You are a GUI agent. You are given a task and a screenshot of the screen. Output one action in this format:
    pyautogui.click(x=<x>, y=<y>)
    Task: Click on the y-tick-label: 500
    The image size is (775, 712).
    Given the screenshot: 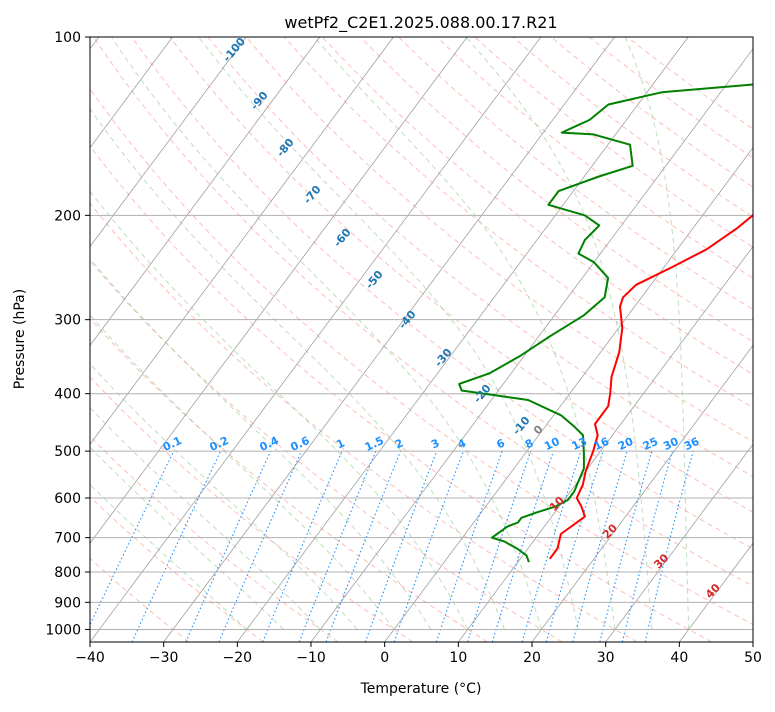 What is the action you would take?
    pyautogui.click(x=67, y=452)
    